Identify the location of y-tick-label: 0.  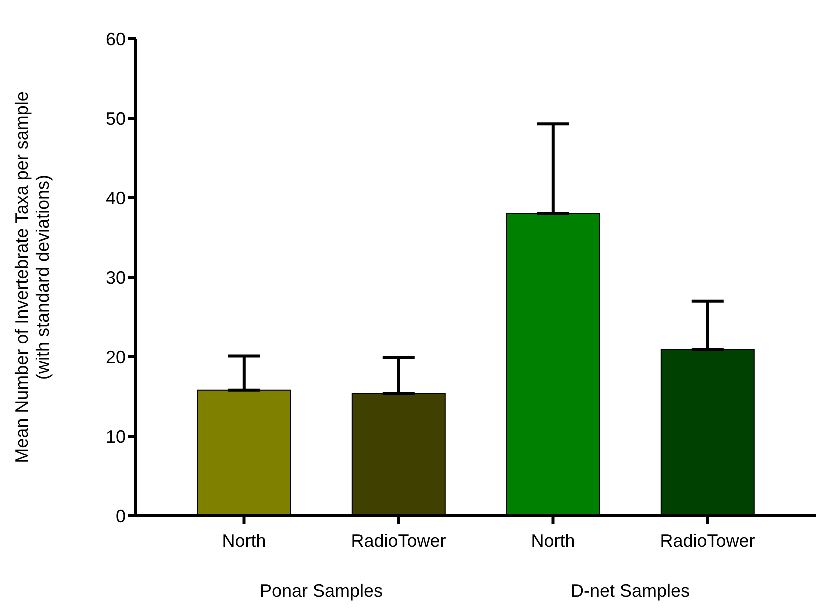
(121, 516).